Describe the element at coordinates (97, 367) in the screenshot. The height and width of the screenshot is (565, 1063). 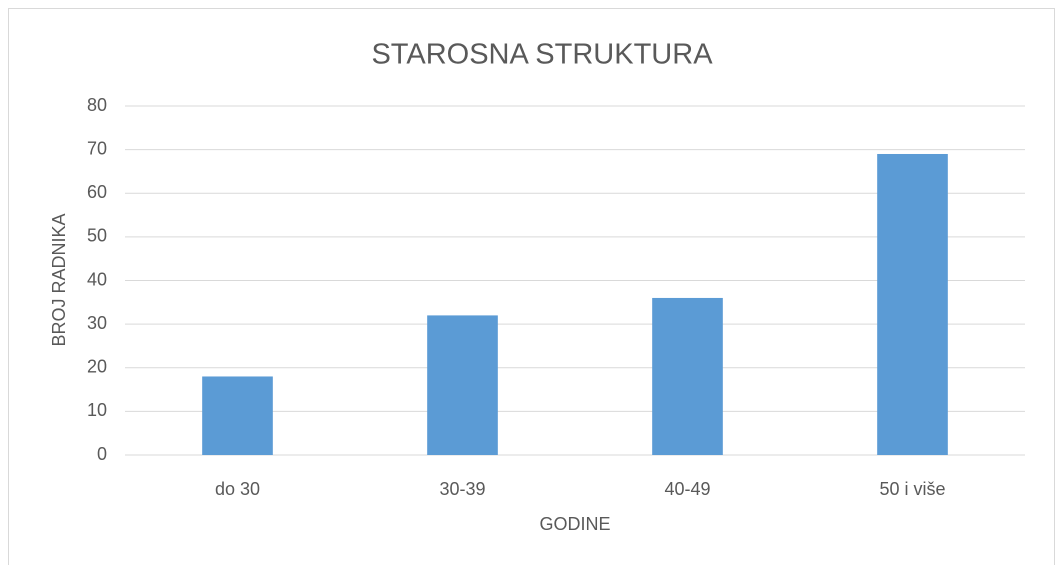
I see `y-tick-label: 20` at that location.